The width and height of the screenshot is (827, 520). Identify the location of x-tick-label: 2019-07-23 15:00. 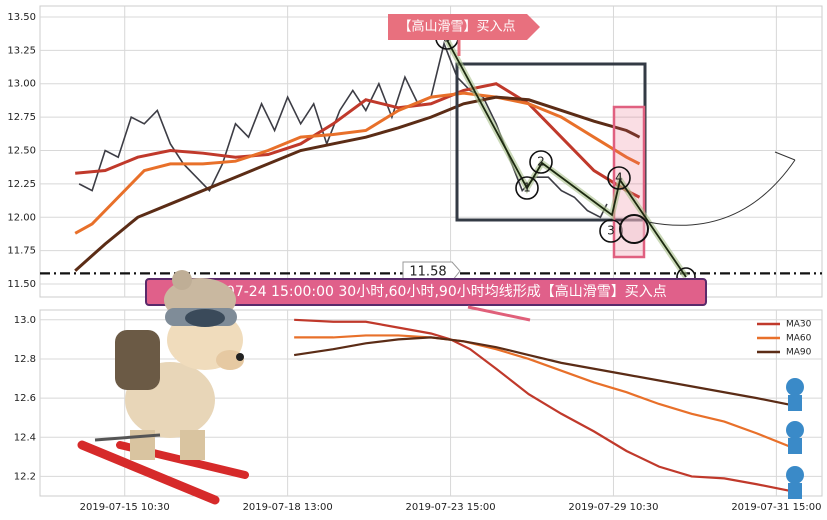
(450, 507).